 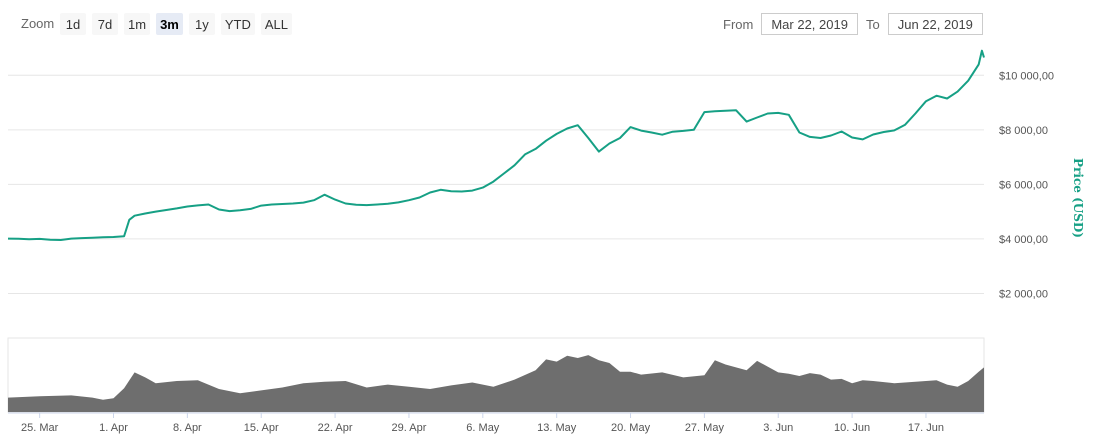 I want to click on x-tick-label-5: 29. Apr, so click(x=409, y=428).